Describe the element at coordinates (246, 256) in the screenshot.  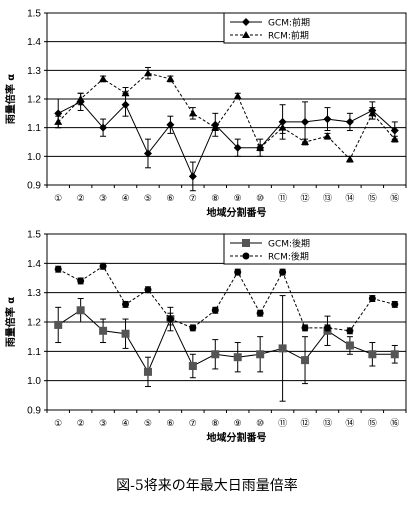
I see `legend-marker` at that location.